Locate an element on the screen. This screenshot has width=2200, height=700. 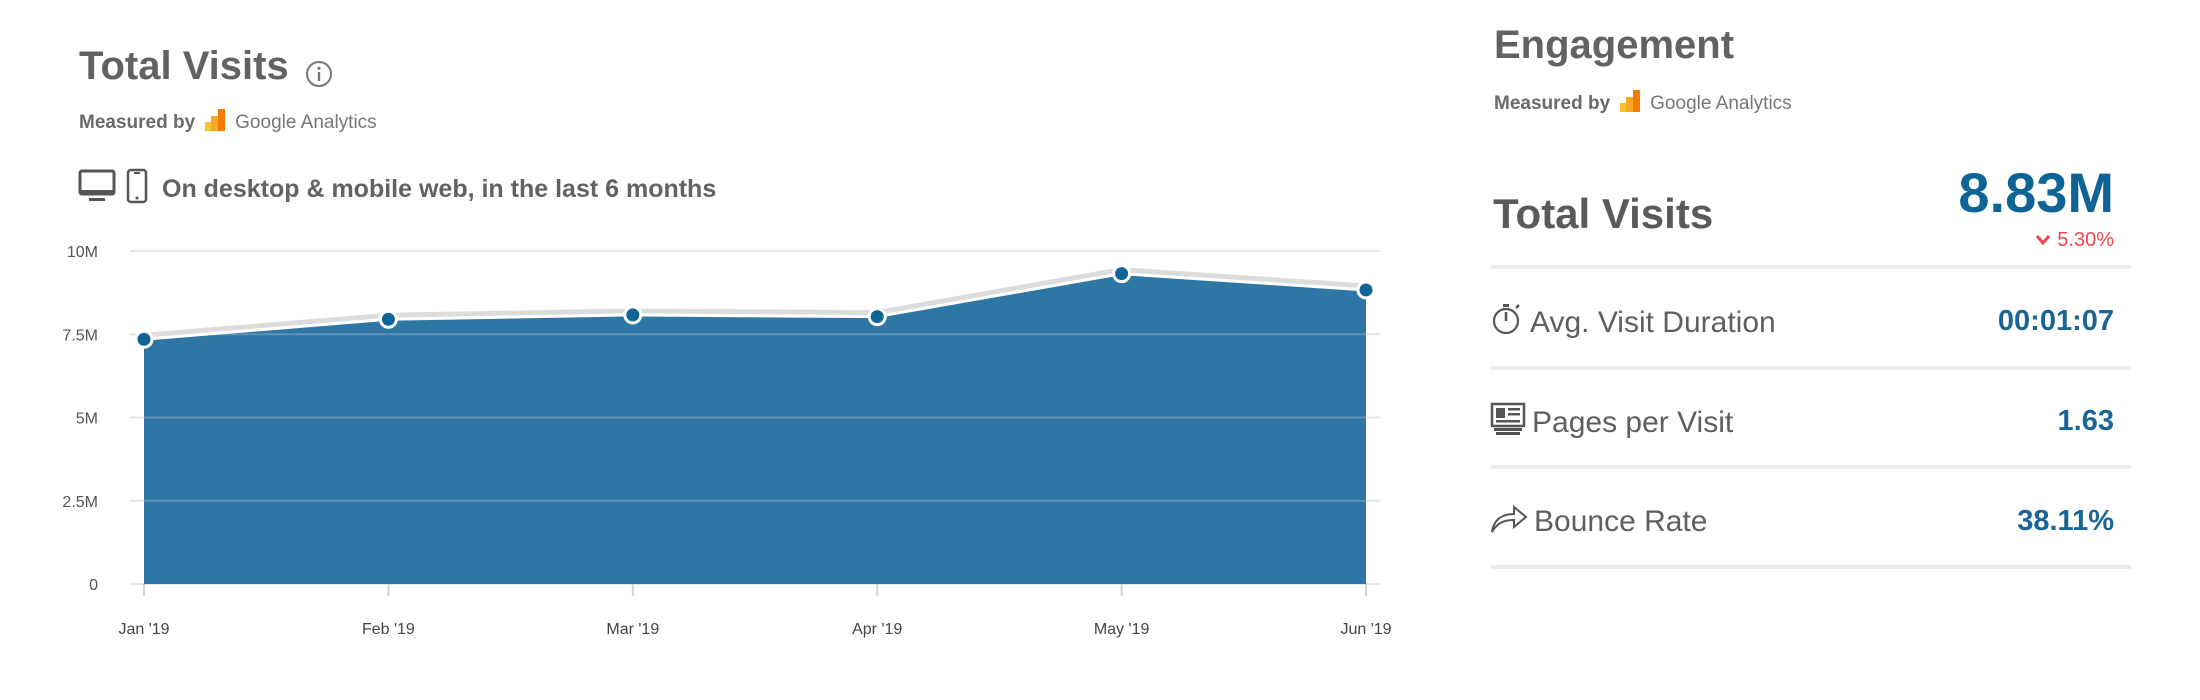
change-percent: 5.30% is located at coordinates (2085, 240).